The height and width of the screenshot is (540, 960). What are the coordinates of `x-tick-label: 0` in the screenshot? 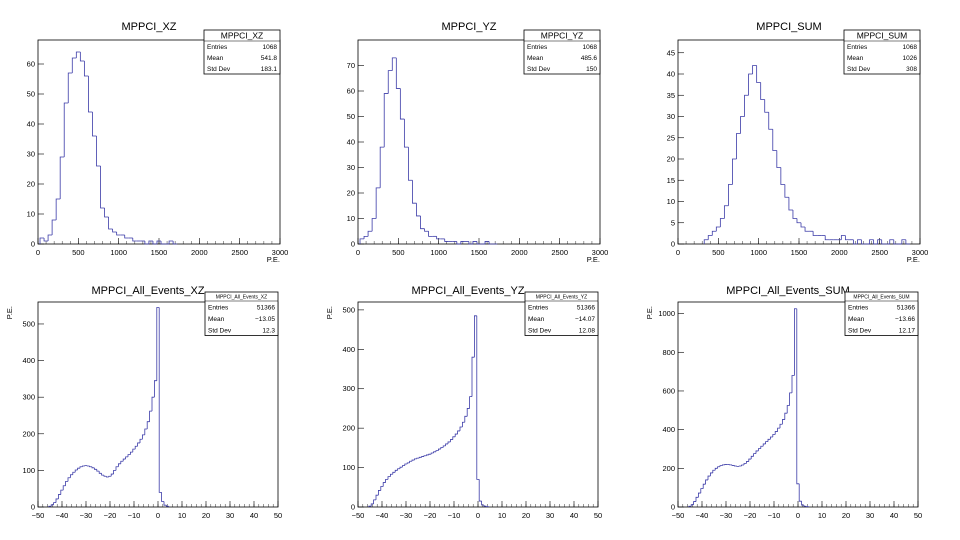 It's located at (358, 252).